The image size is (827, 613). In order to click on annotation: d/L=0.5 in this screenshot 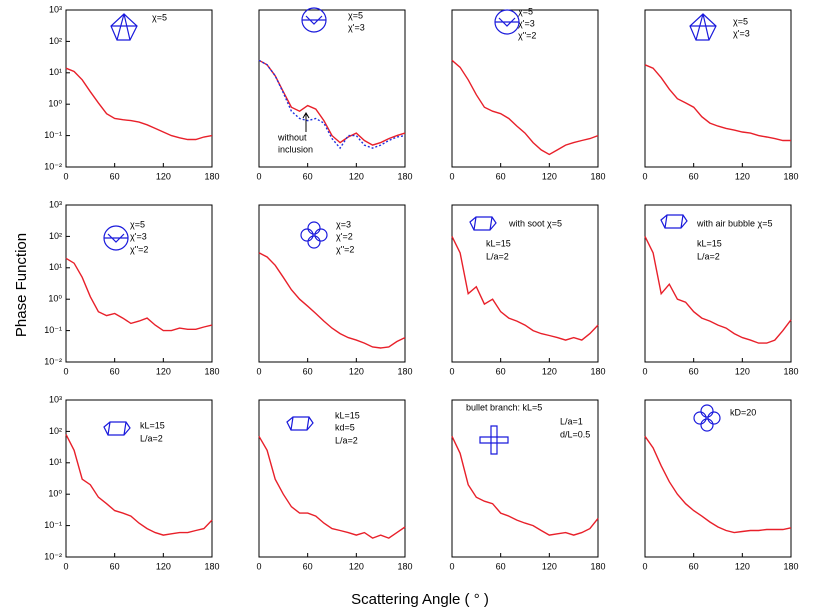, I will do `click(575, 434)`.